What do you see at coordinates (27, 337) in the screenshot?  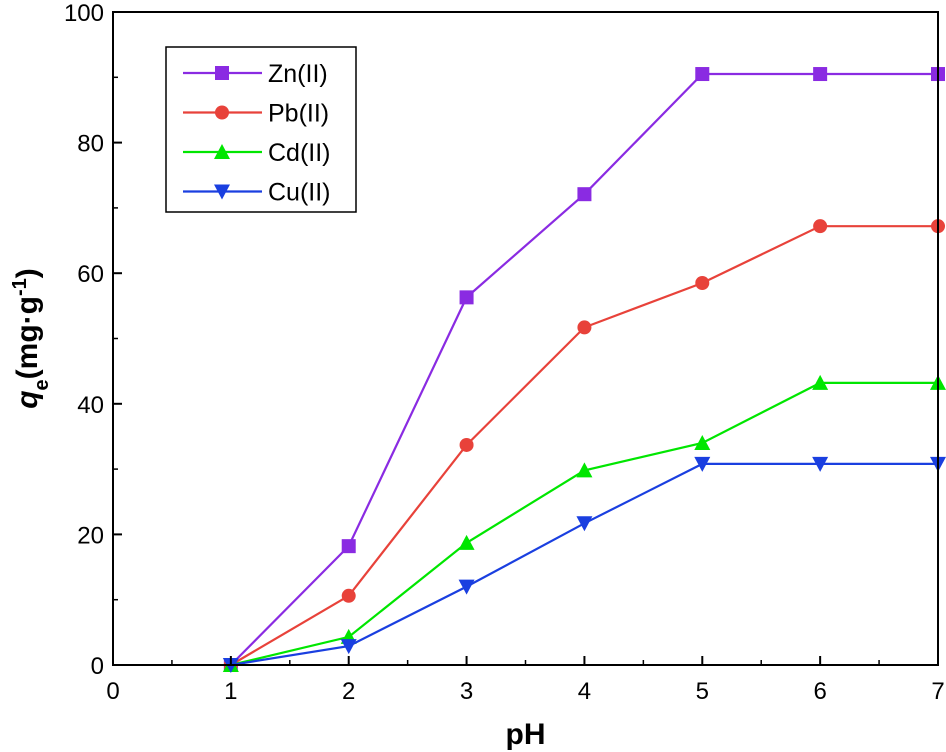 I see `y-axis-unit-open: (mg·g` at bounding box center [27, 337].